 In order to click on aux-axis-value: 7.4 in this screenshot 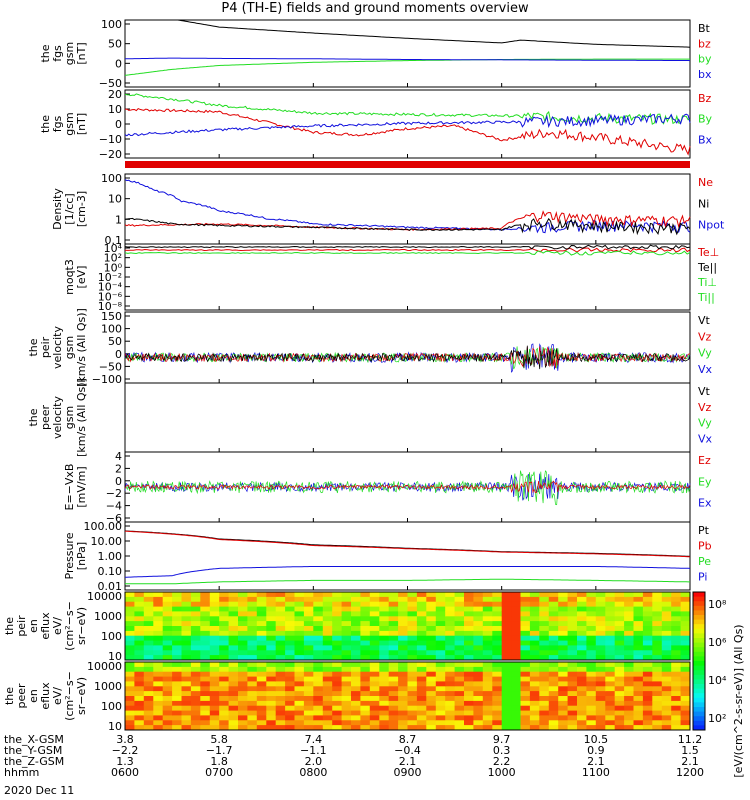, I will do `click(314, 739)`.